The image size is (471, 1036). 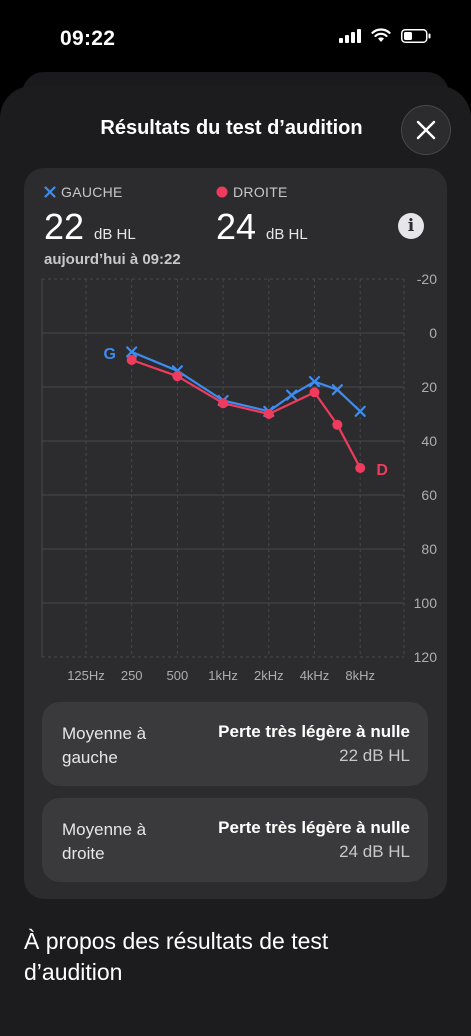 What do you see at coordinates (360, 675) in the screenshot?
I see `x-tick-label: 8kHz` at bounding box center [360, 675].